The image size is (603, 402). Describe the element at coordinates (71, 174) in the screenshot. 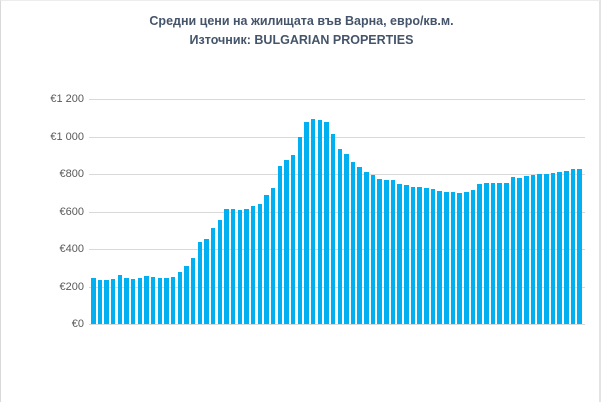

I see `y-tick-label: €800` at that location.